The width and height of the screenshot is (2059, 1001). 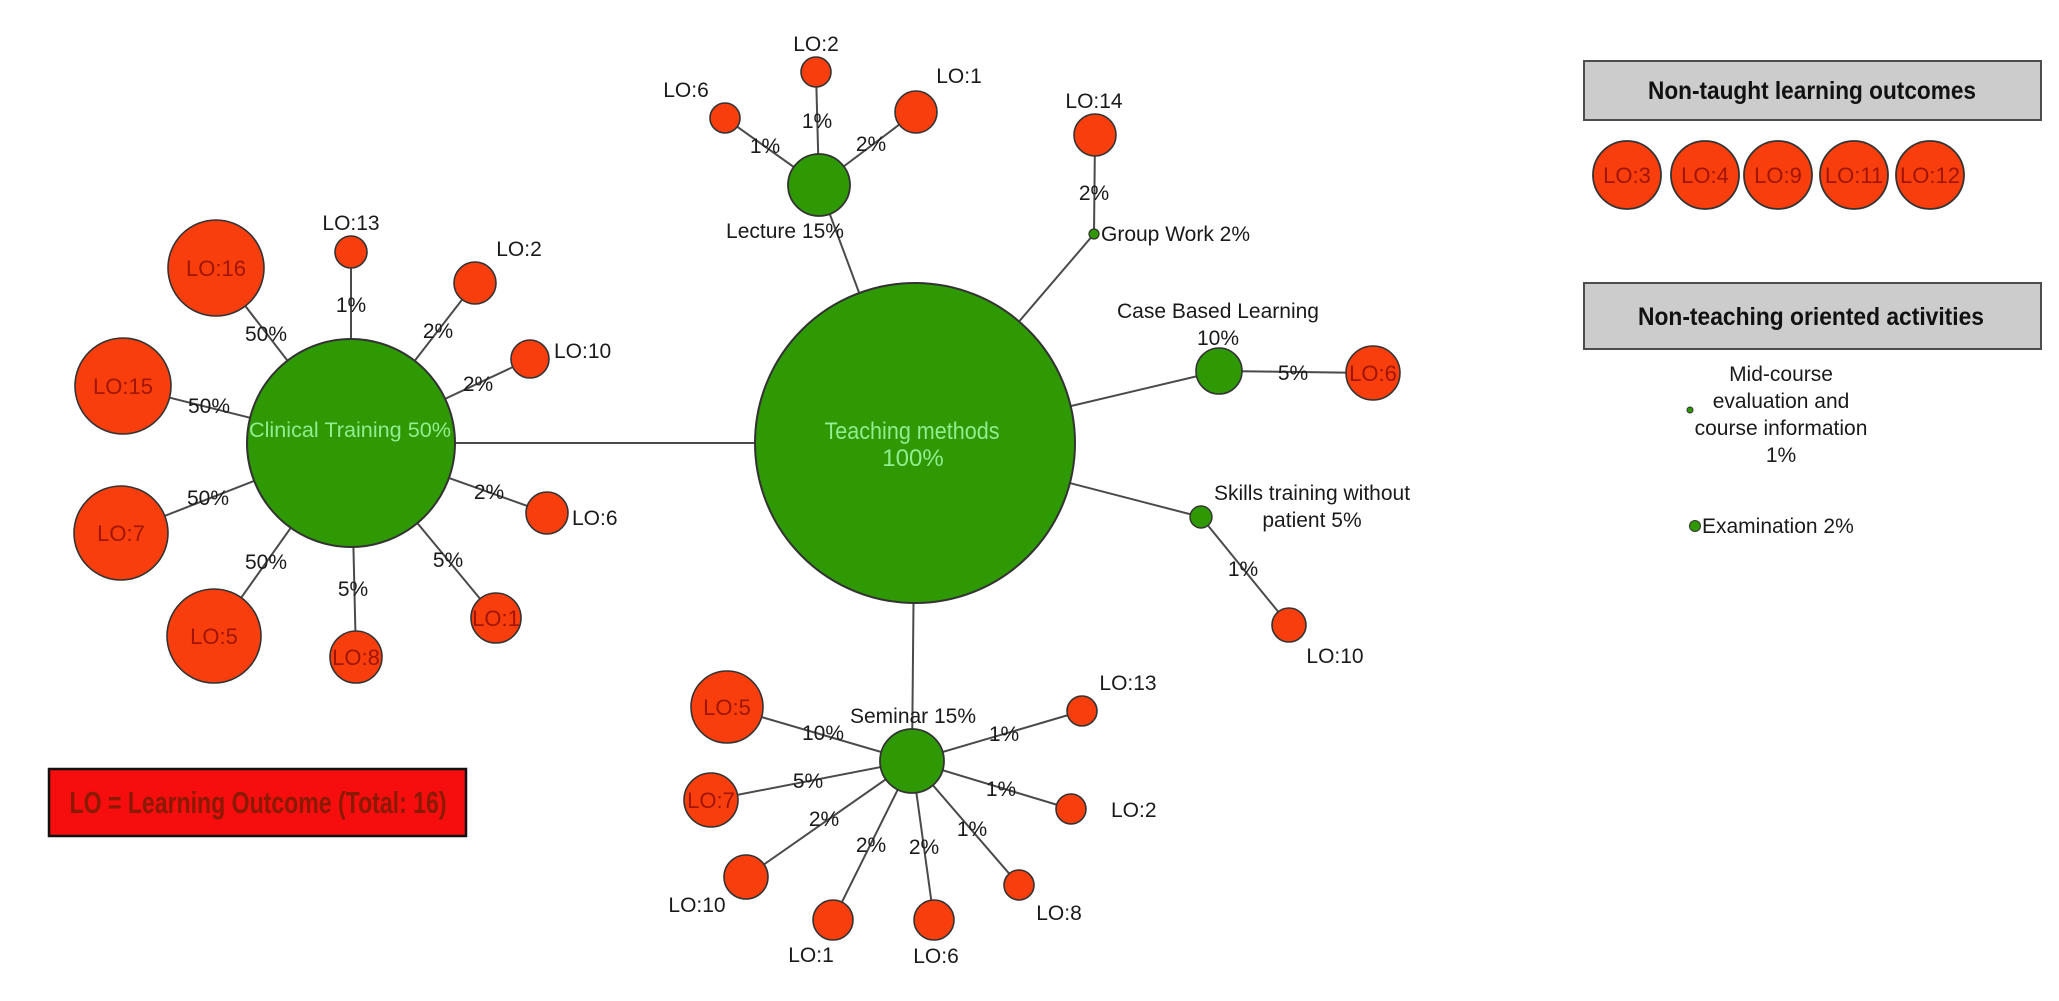 I want to click on svg-text: LO:16, so click(x=216, y=268).